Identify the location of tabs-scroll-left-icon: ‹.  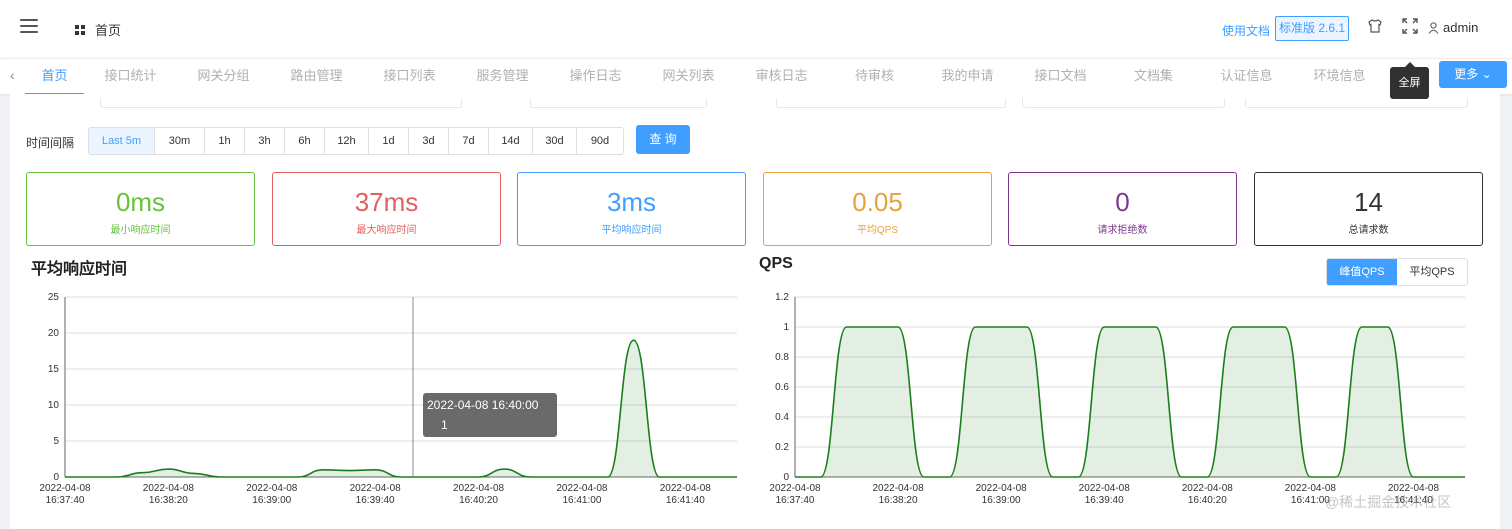
(12, 75).